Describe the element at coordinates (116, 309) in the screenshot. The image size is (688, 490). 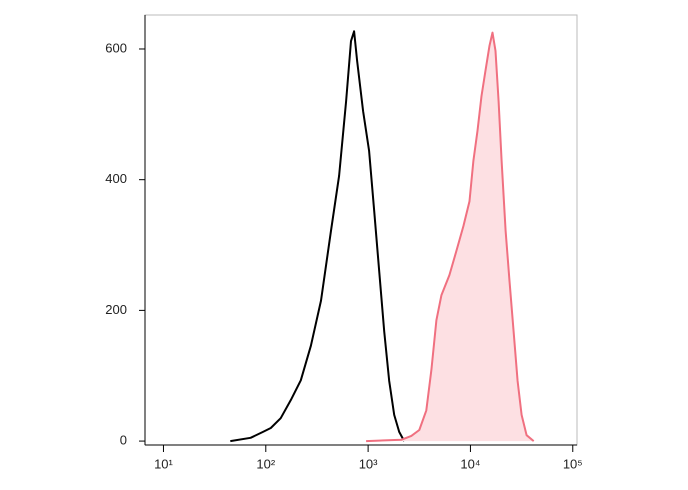
I see `y-tick-label: 200` at that location.